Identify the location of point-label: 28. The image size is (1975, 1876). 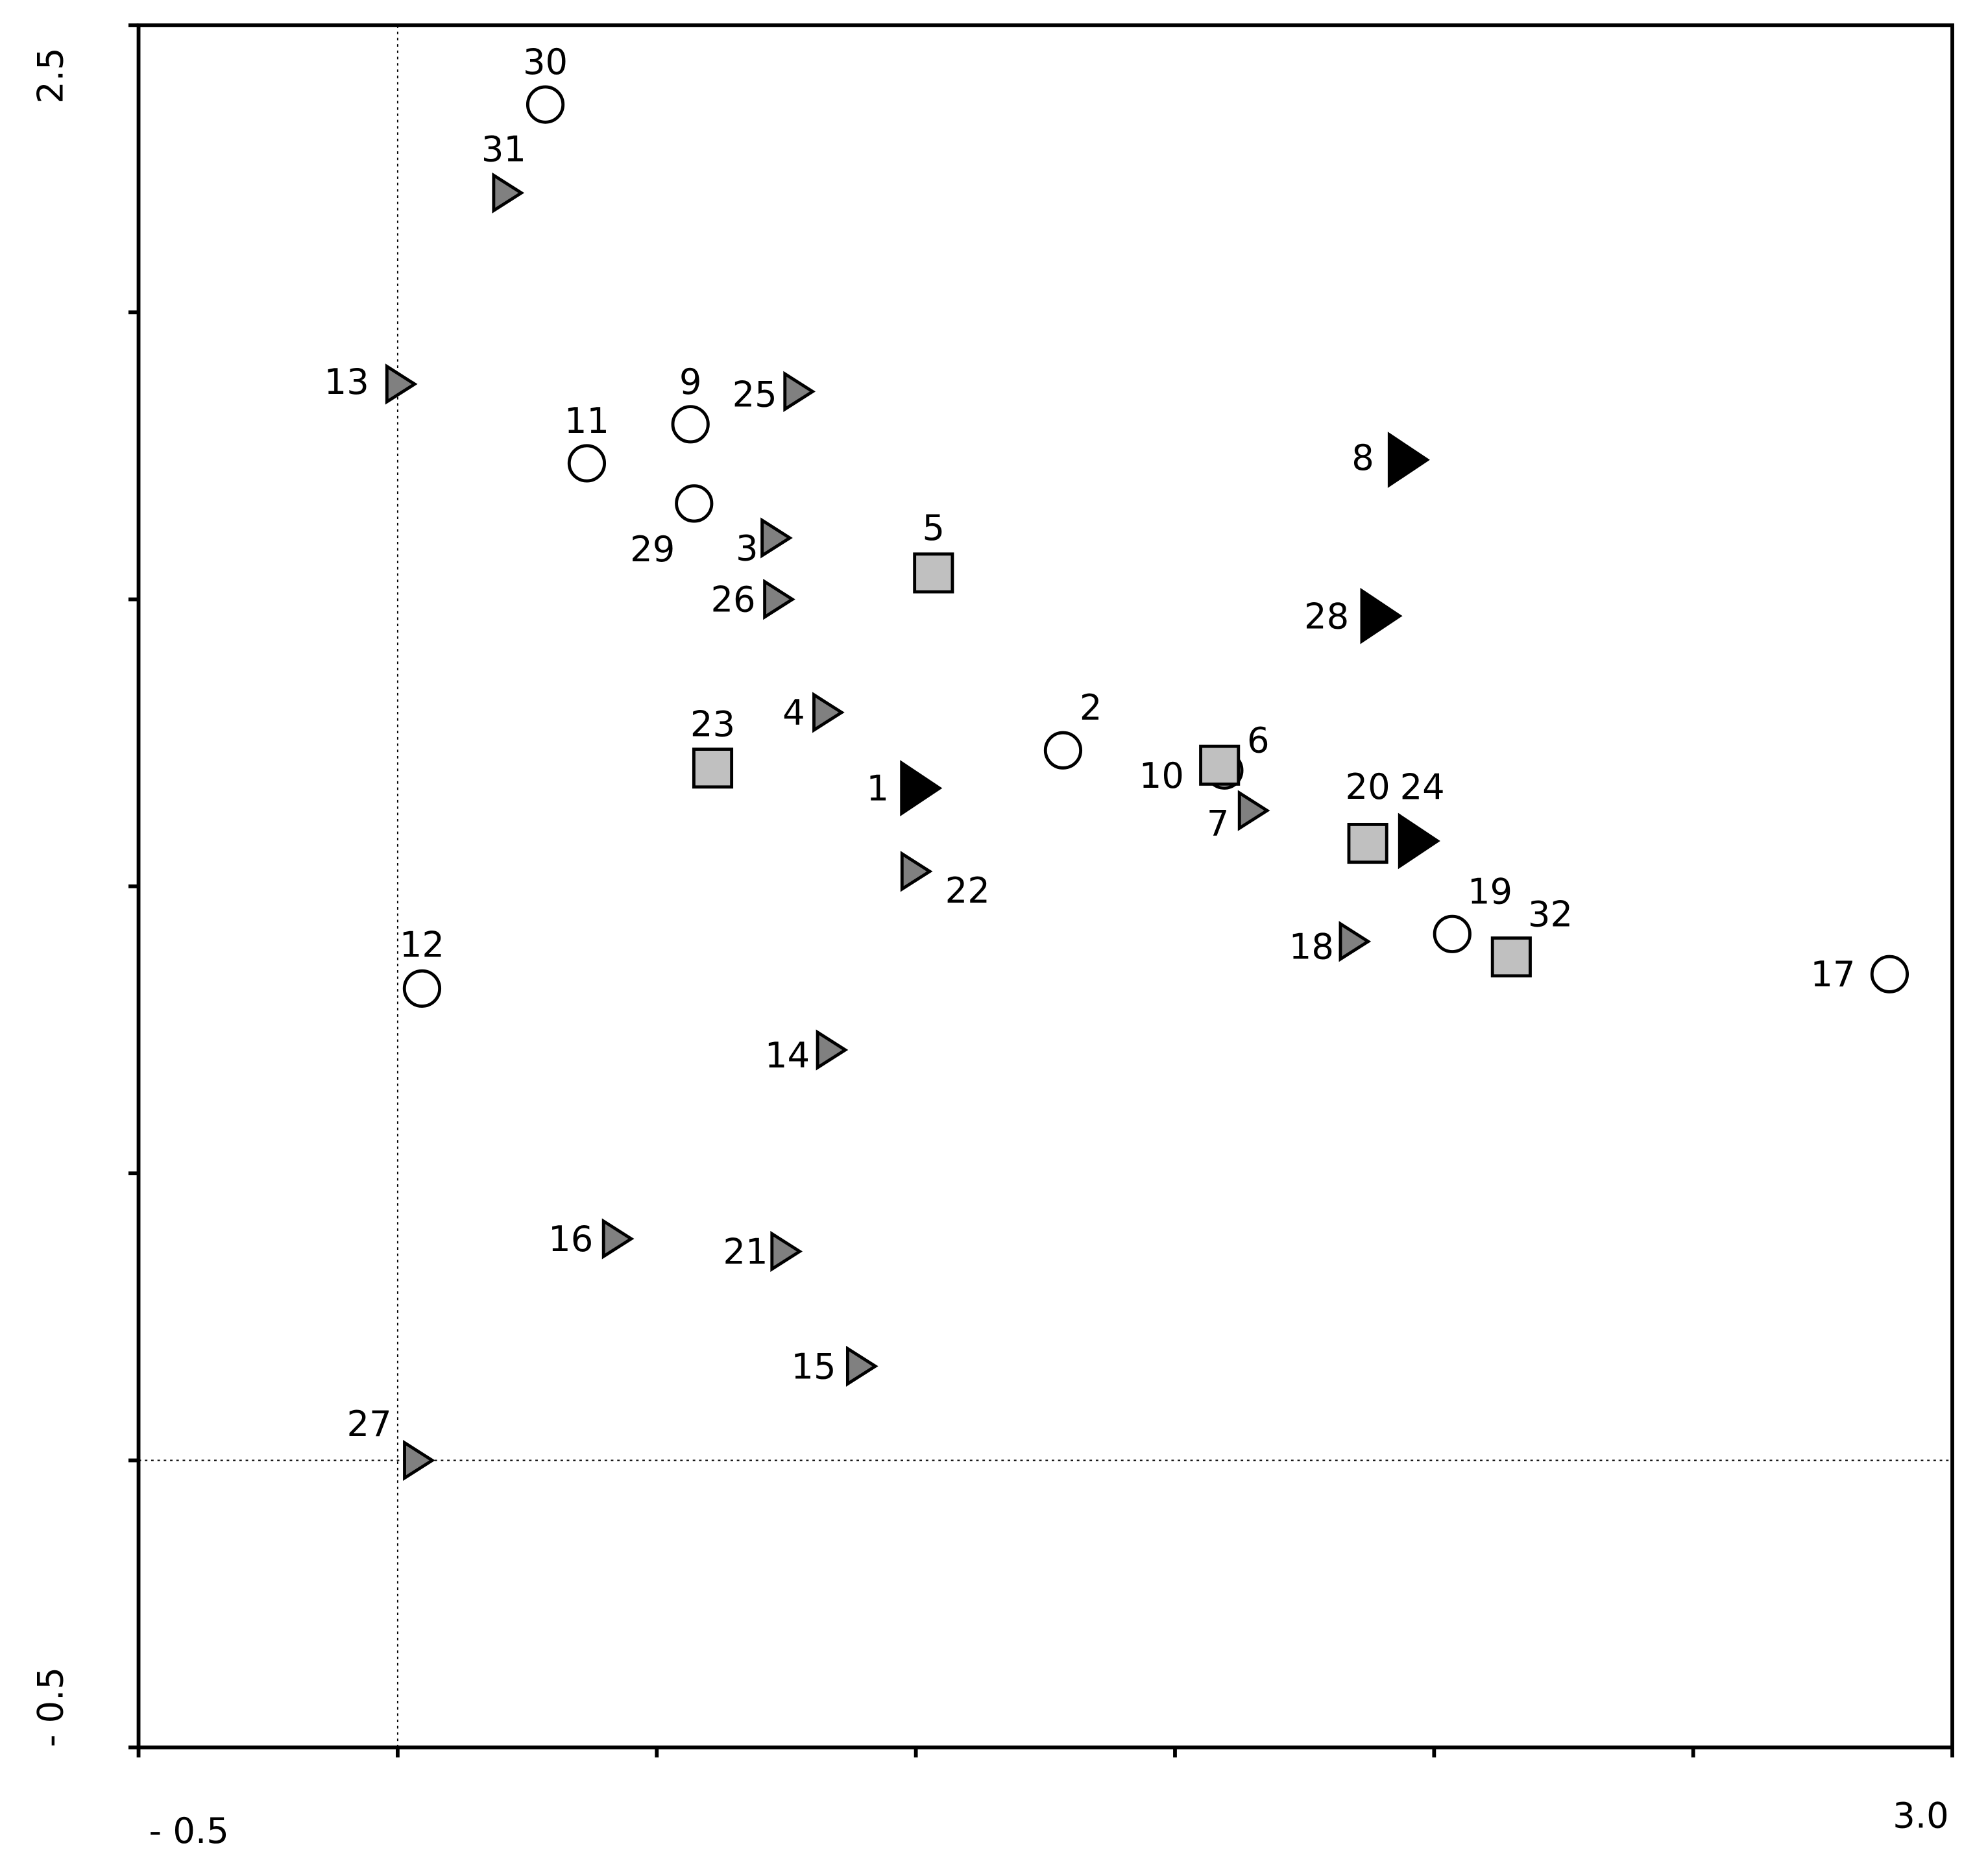
(1326, 616).